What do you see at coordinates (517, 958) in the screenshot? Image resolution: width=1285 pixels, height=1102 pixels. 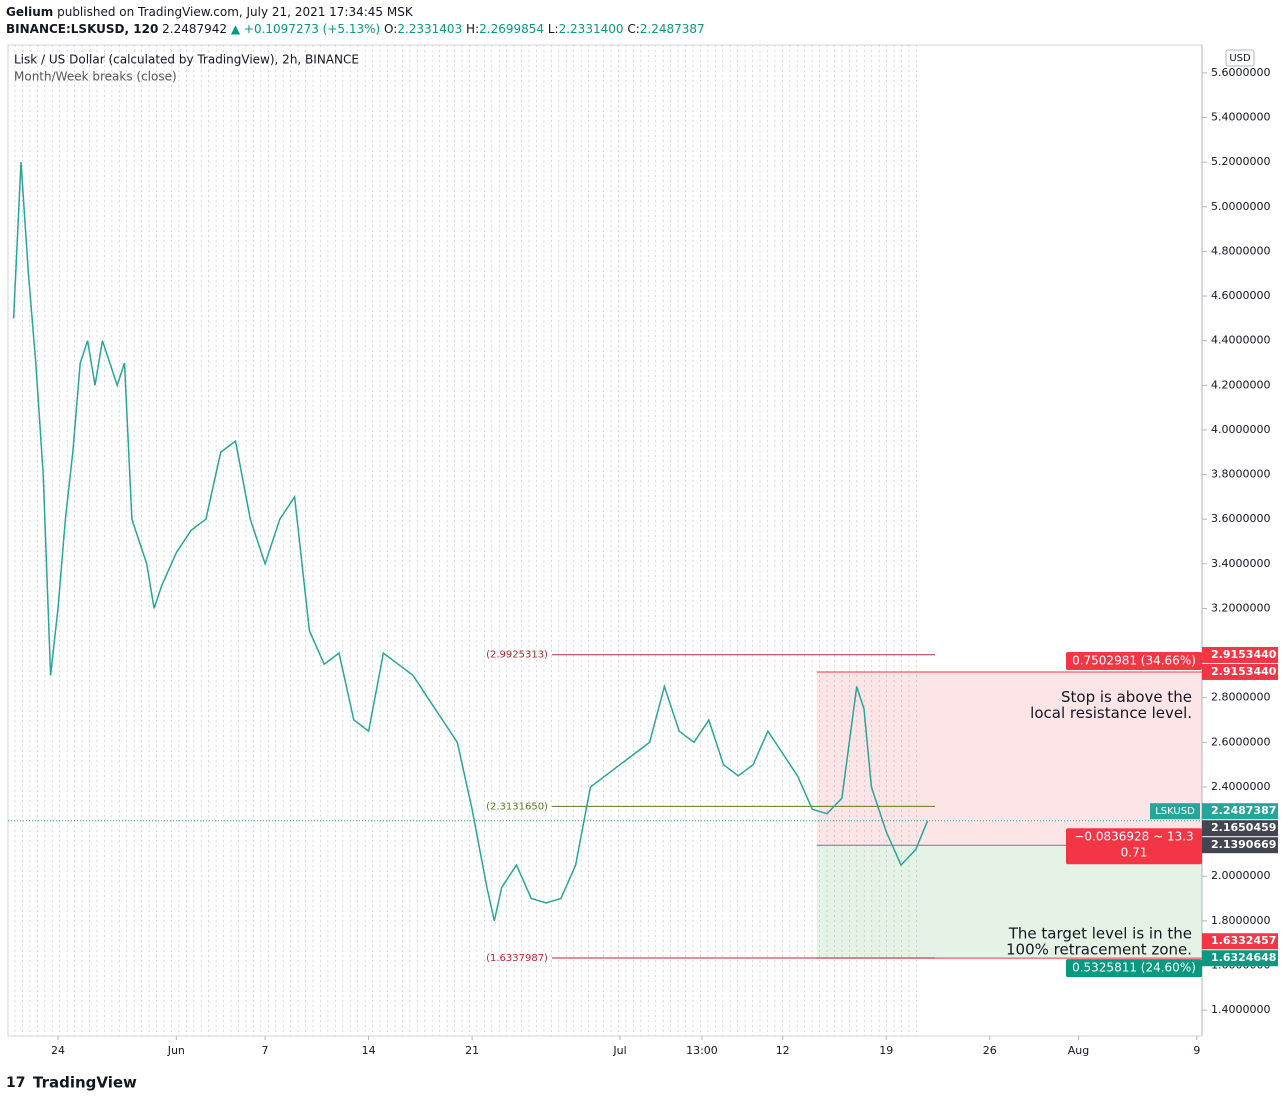 I see `level-label: (1.6337987)` at bounding box center [517, 958].